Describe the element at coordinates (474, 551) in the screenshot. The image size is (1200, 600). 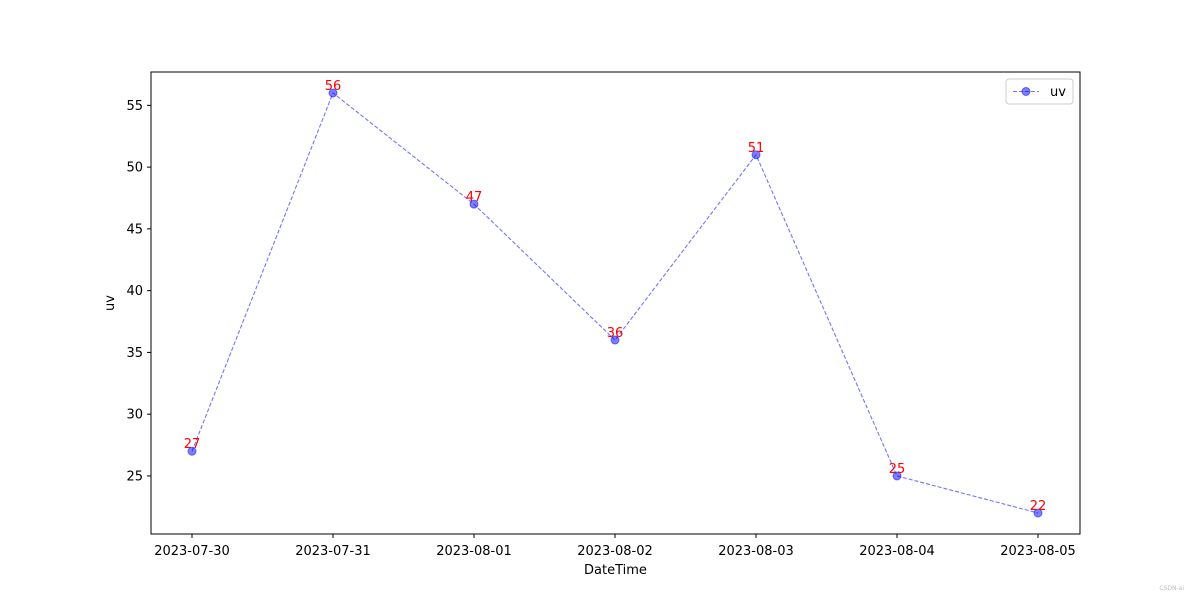
I see `x-tick-label: 2023-08-01` at that location.